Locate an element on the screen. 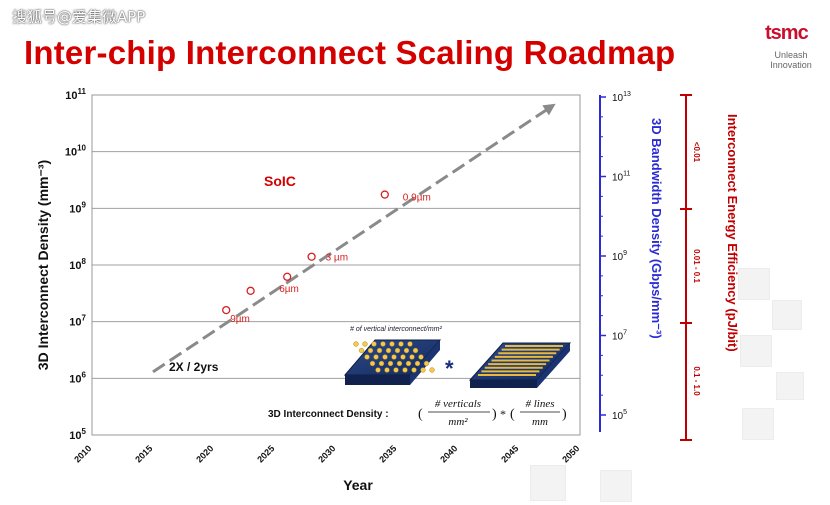 Image resolution: width=830 pixels, height=505 pixels. bandwidth-tick-label: 10⁹ is located at coordinates (619, 256).